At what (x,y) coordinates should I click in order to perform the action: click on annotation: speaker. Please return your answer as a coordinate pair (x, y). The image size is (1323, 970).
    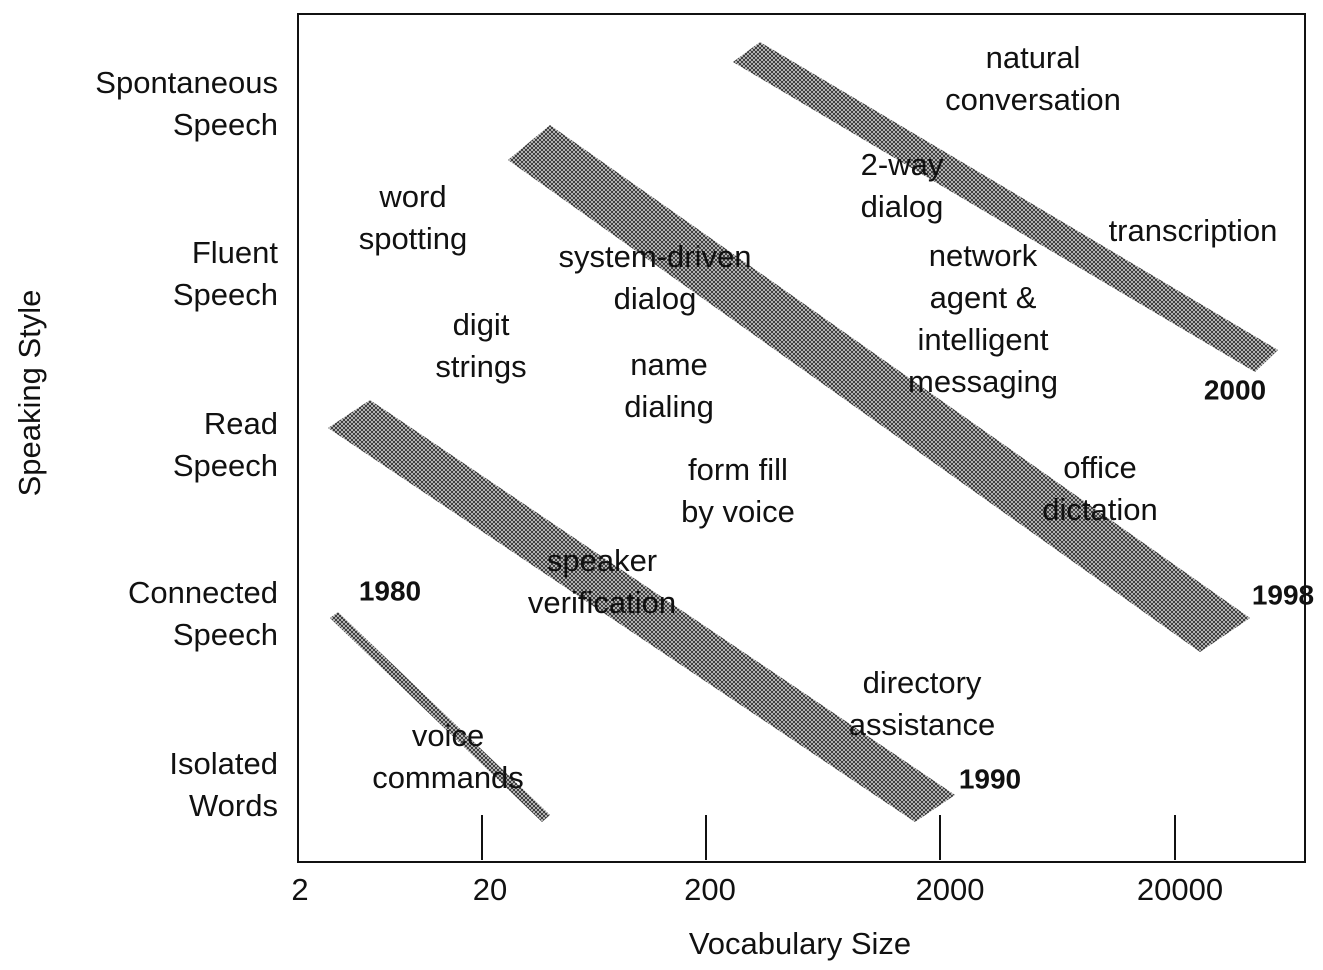
    Looking at the image, I should click on (602, 560).